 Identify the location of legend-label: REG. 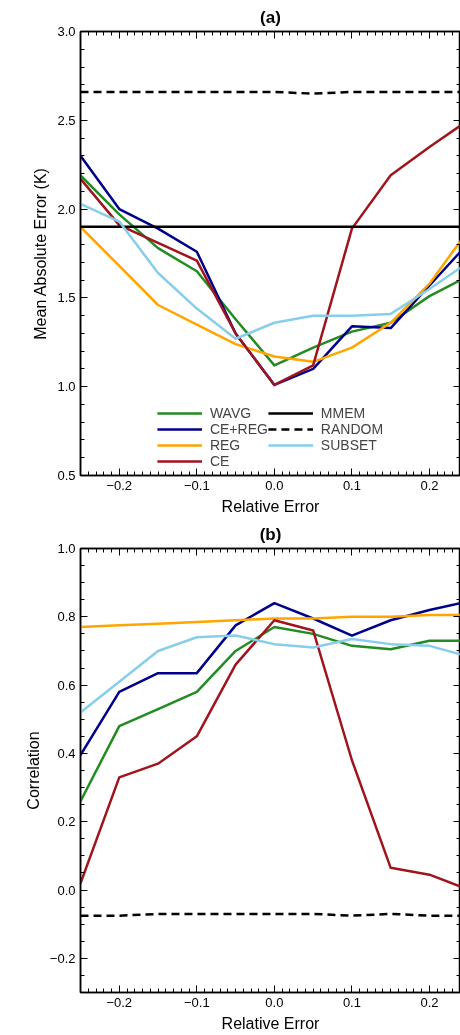
(225, 445).